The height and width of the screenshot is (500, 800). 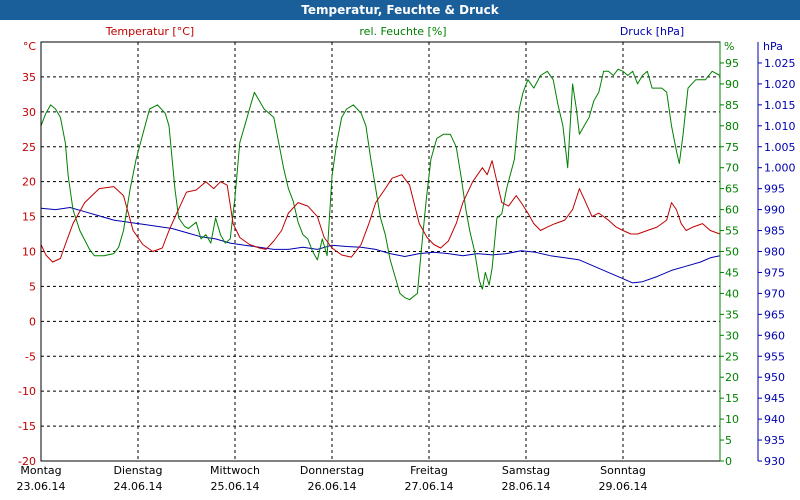 I want to click on humidity-tick-label: 5, so click(x=728, y=440).